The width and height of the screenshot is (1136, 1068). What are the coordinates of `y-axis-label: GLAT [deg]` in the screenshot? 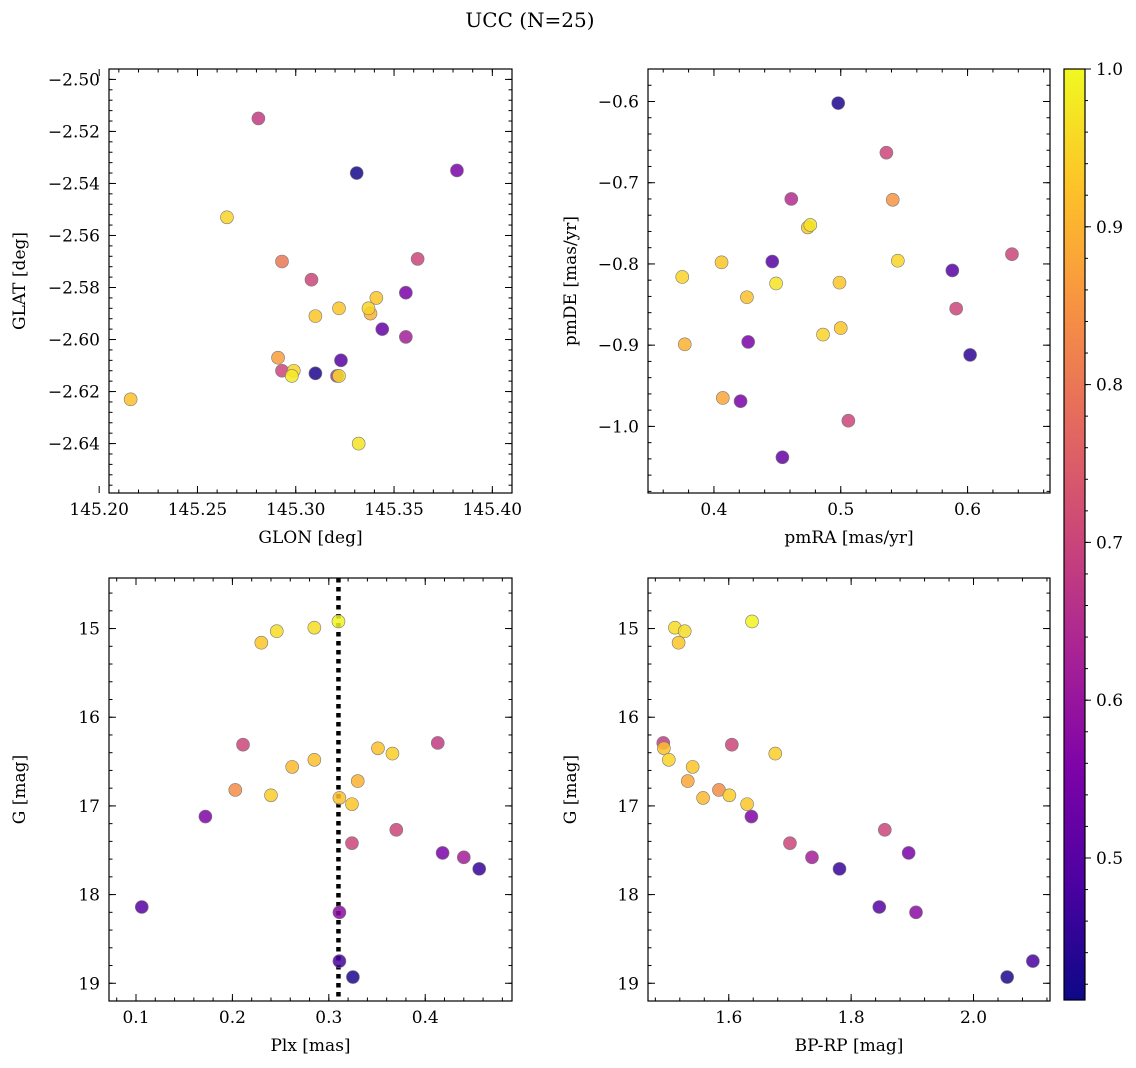 It's located at (20, 281).